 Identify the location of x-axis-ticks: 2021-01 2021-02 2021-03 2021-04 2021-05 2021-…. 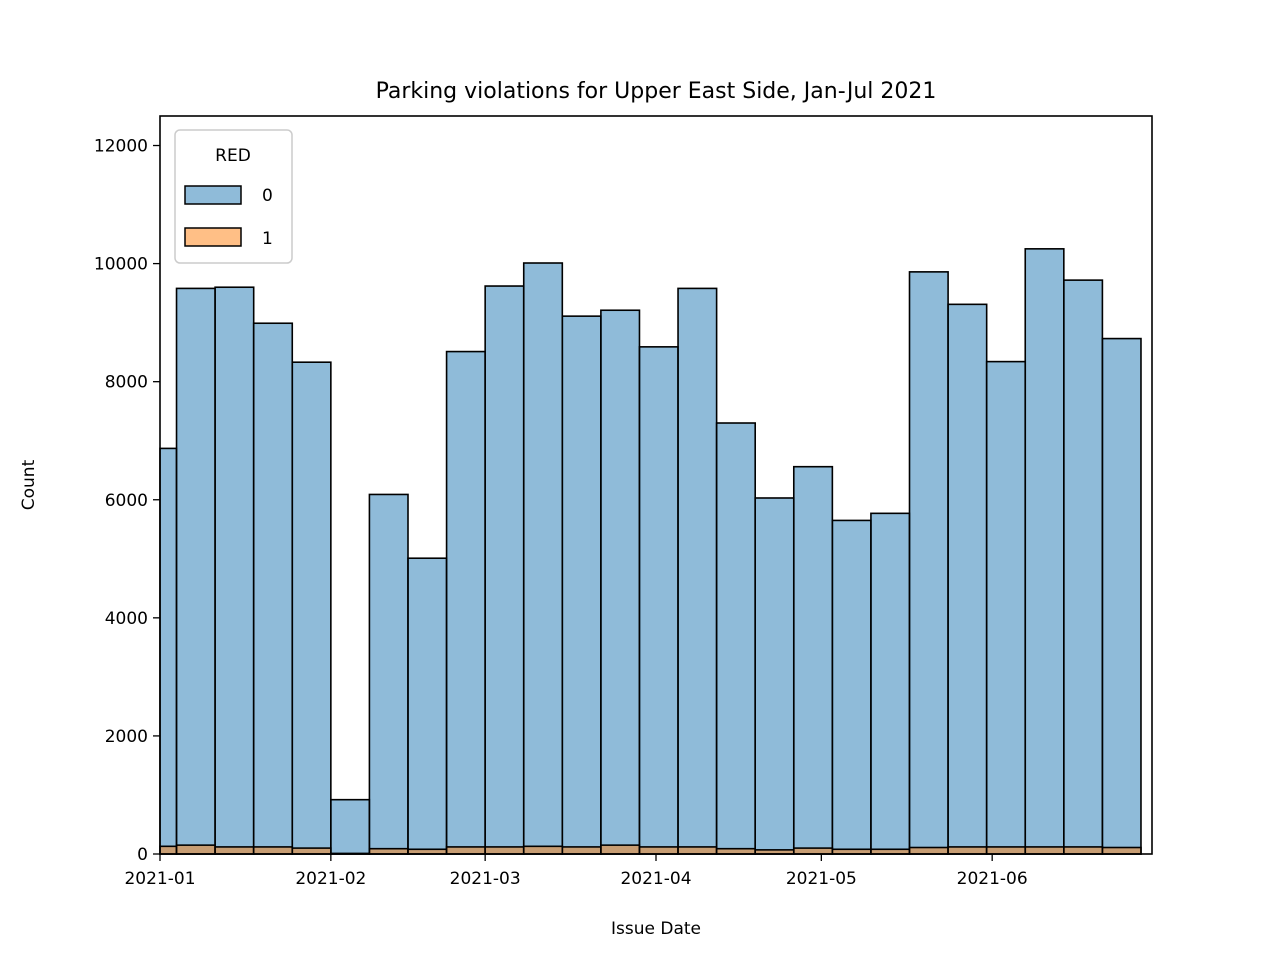
(576, 871).